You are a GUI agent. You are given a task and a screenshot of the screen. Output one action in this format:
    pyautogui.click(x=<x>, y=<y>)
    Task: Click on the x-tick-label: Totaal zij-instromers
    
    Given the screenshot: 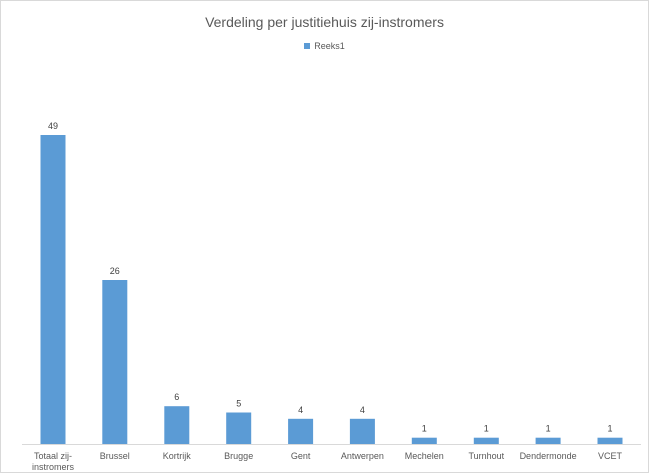 What is the action you would take?
    pyautogui.click(x=53, y=461)
    